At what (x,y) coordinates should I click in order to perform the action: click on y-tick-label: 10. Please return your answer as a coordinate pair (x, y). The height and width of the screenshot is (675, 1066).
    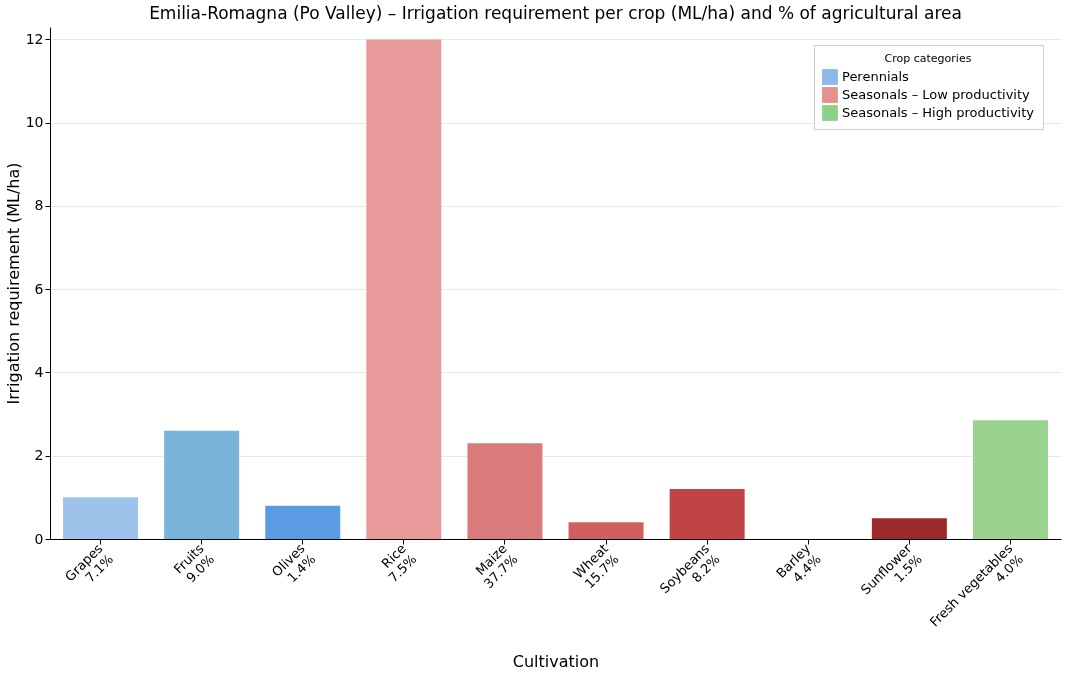
    Looking at the image, I should click on (34, 122).